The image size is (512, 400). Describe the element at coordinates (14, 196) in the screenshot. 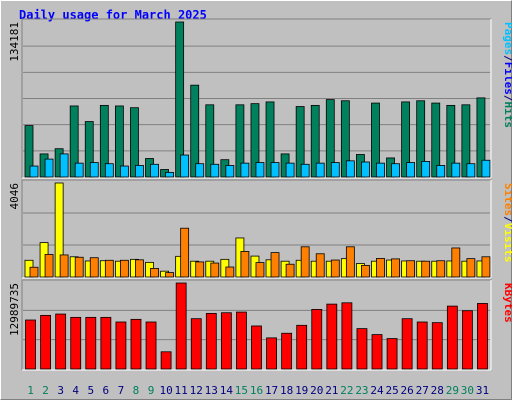

I see `y-axis-max-label: 4046` at that location.